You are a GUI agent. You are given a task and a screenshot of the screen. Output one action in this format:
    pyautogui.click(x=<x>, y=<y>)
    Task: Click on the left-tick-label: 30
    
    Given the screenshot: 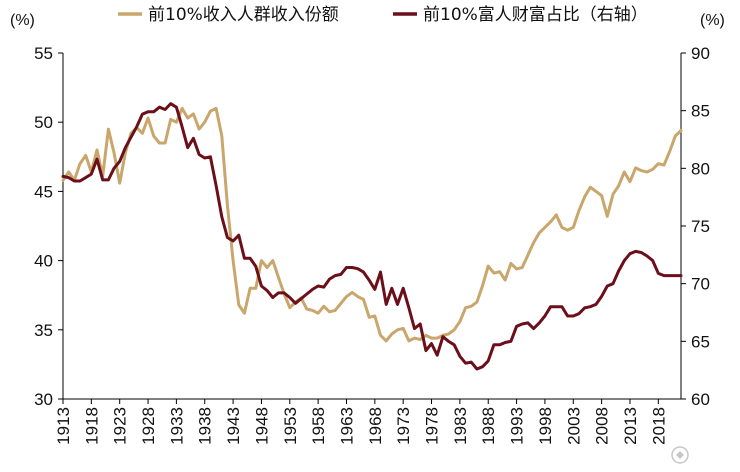 What is the action you would take?
    pyautogui.click(x=43, y=399)
    